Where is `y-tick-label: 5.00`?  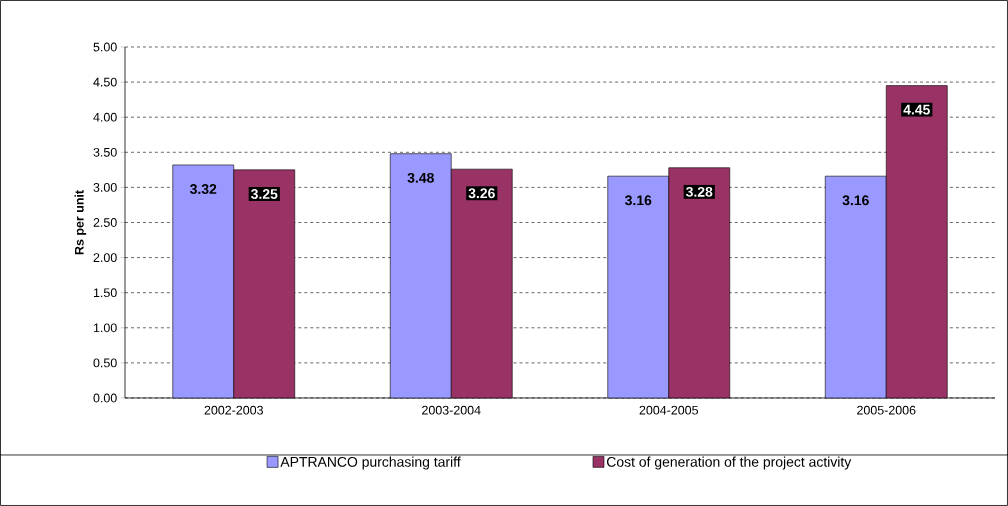 y-tick-label: 5.00 is located at coordinates (105, 47).